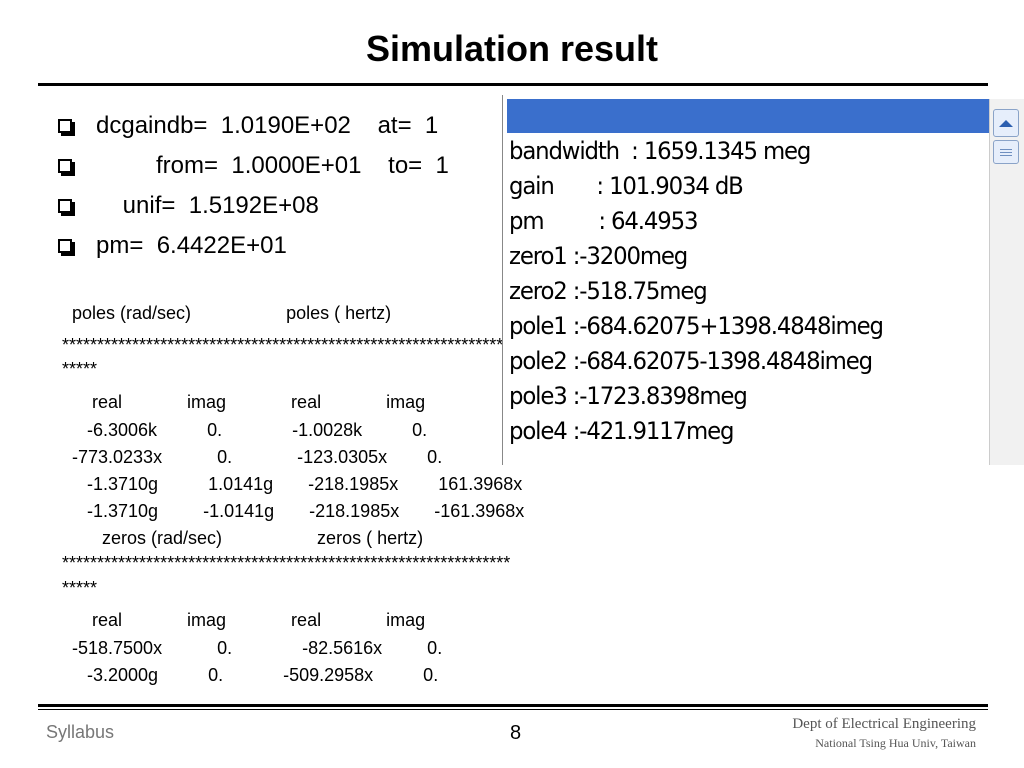  I want to click on zeros-header: zeros (rad/sec) zeros ( hertz), so click(243, 538).